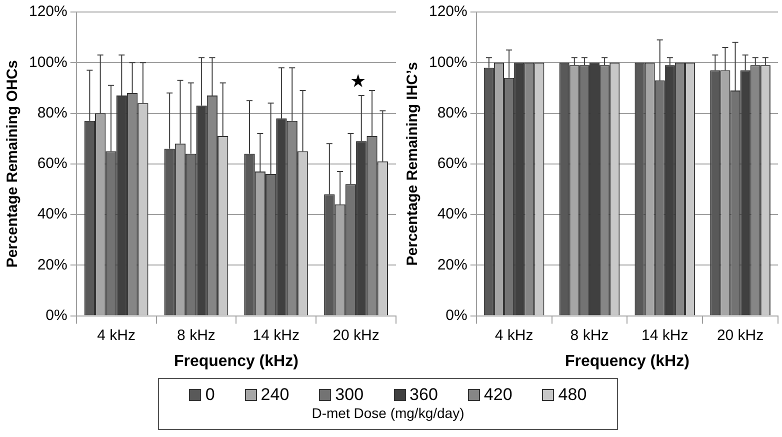 The image size is (782, 437). Describe the element at coordinates (388, 413) in the screenshot. I see `legend-title: D-met Dose (mg/kg/day)` at that location.